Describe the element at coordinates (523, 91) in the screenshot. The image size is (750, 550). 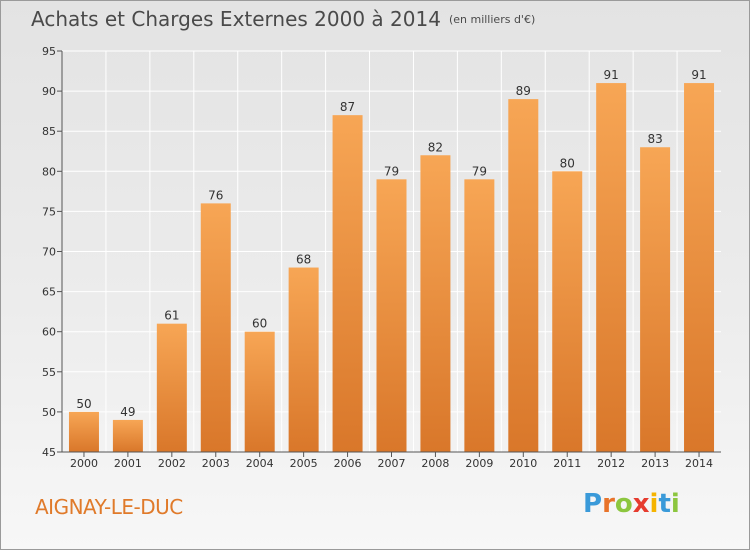
I see `data-label: 89` at that location.